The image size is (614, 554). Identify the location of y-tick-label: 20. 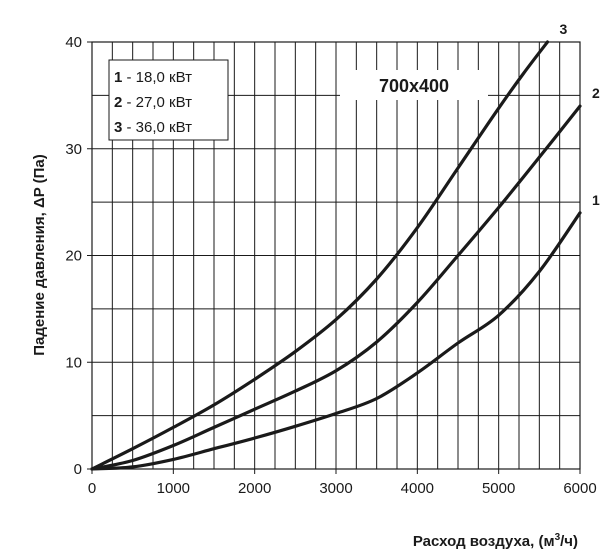
(73, 256).